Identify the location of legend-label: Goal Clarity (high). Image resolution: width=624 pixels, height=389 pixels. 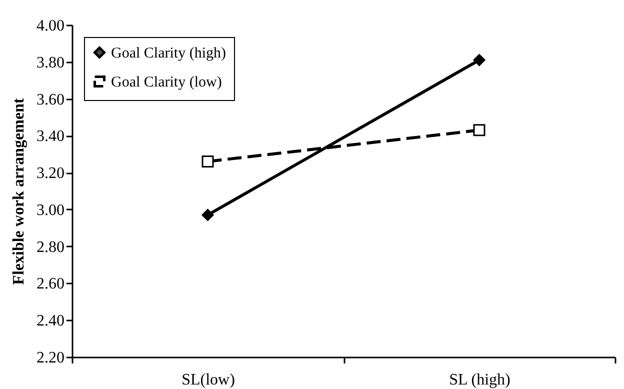
(168, 54).